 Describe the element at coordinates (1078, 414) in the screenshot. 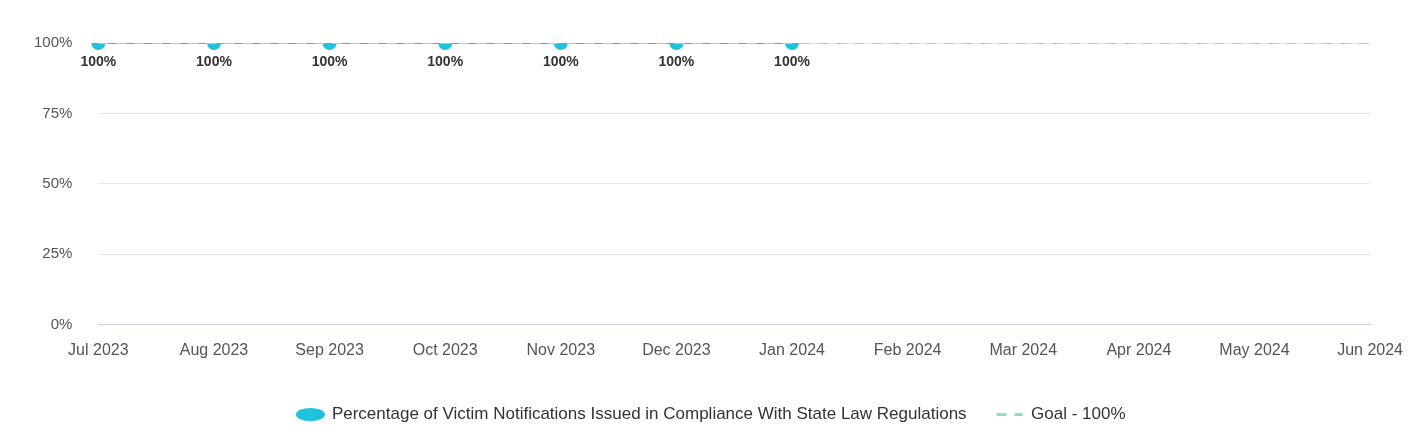

I see `legend-label: Goal - 100%` at that location.